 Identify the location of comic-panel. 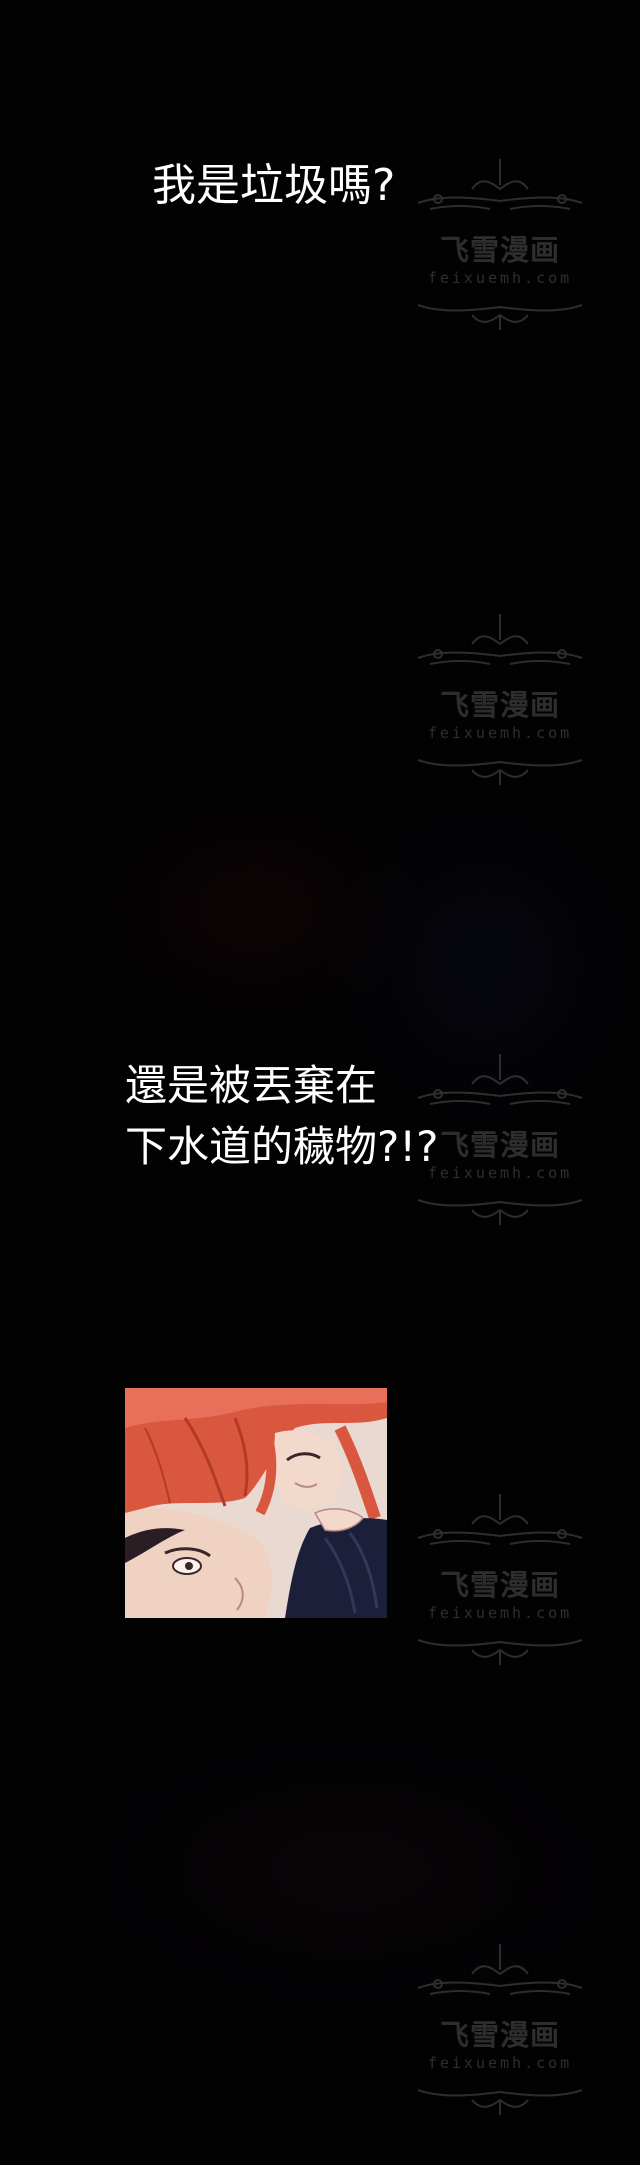
(256, 1503).